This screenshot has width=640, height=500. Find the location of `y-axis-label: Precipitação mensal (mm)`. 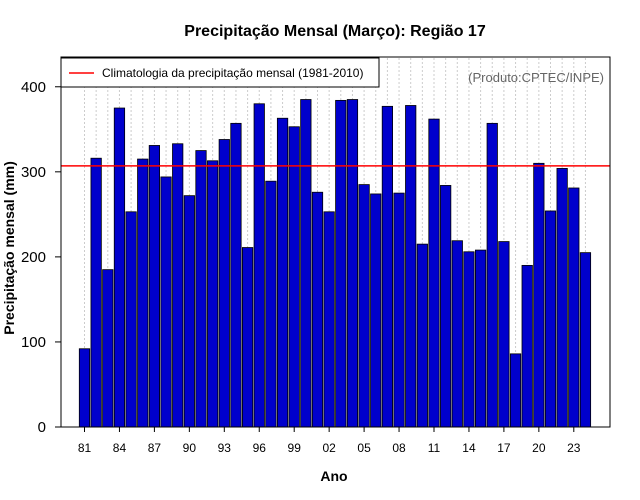

y-axis-label: Precipitação mensal (mm) is located at coordinates (9, 248).